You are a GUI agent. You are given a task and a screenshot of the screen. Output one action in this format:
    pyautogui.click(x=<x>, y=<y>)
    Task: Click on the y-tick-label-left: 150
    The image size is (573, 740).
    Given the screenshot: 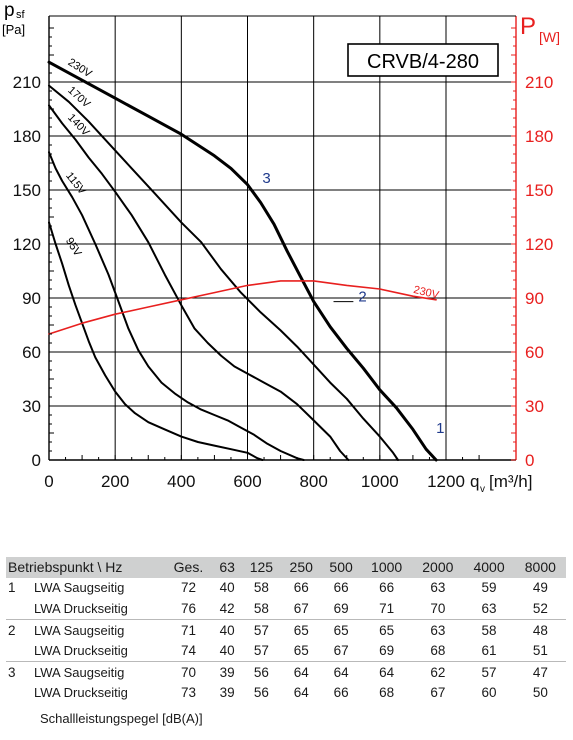 What is the action you would take?
    pyautogui.click(x=27, y=190)
    